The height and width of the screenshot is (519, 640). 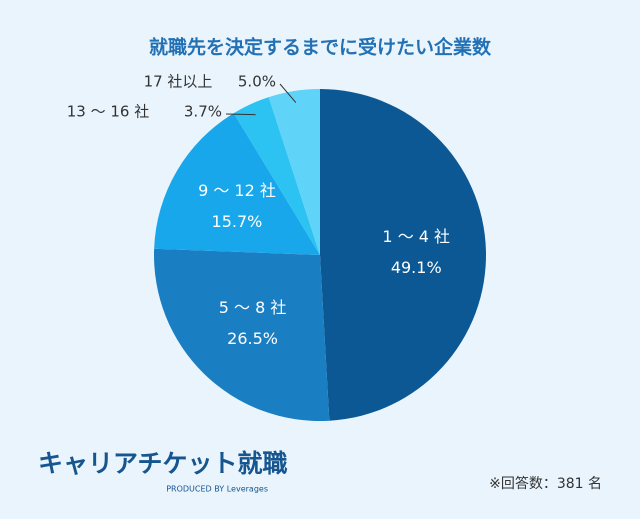 I want to click on value-label: 26.5%, so click(x=252, y=338).